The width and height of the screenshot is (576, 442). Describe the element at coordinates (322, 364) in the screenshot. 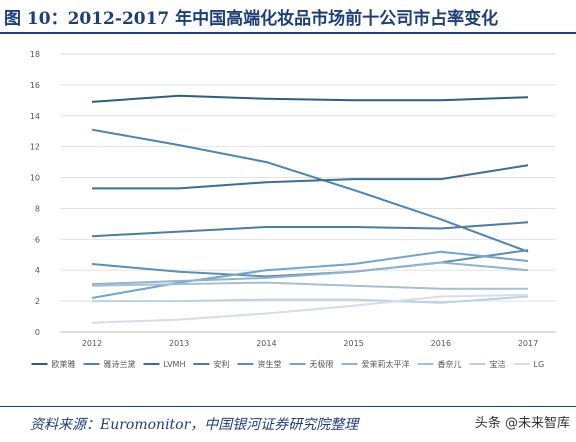

I see `legend-label: 无极限` at that location.